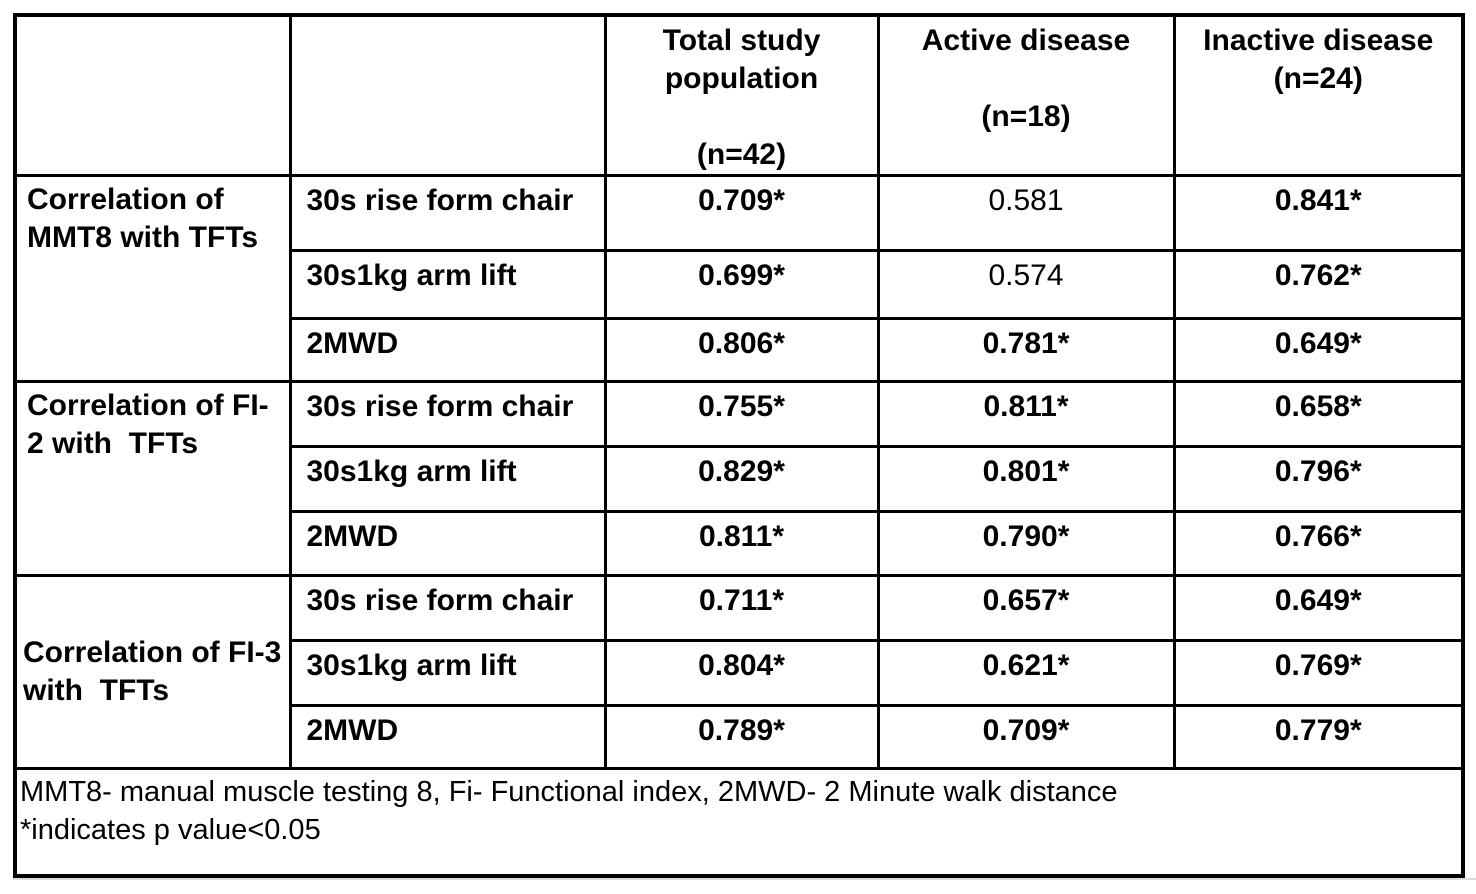  Describe the element at coordinates (741, 479) in the screenshot. I see `value-cell: 0.829*` at that location.